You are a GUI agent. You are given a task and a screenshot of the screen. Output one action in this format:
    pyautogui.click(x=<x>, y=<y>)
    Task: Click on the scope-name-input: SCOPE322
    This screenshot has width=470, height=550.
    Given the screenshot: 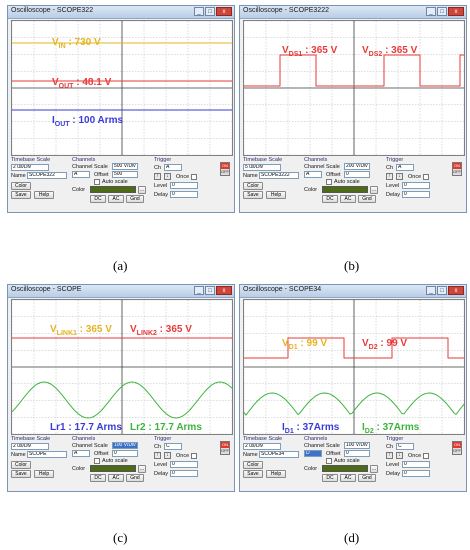 What is the action you would take?
    pyautogui.click(x=47, y=175)
    